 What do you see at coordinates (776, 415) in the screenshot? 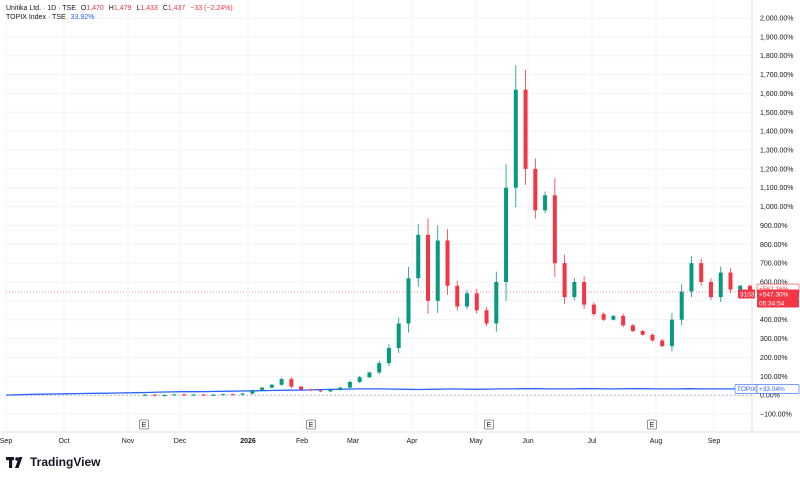
I see `y-tick-label: −100.00%` at bounding box center [776, 415].